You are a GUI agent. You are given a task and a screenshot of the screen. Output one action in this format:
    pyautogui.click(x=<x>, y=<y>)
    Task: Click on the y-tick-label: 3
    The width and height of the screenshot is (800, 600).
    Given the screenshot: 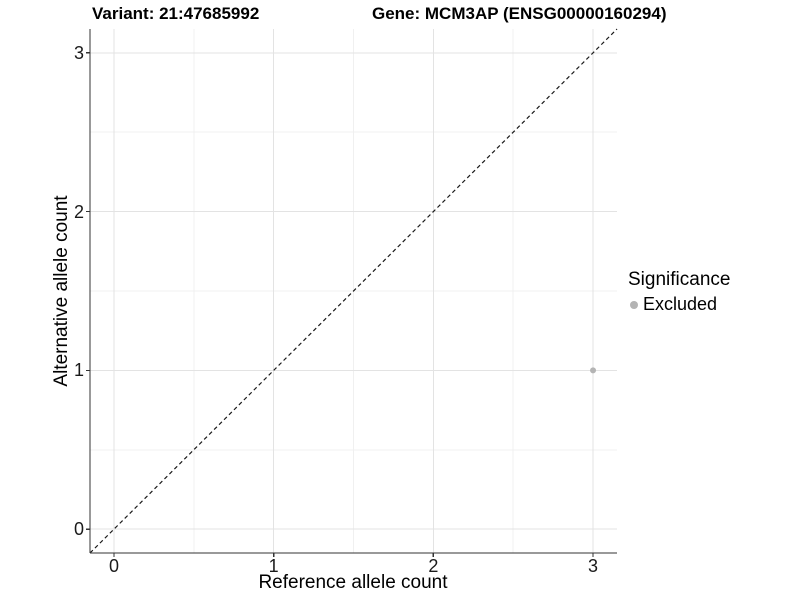 What is the action you would take?
    pyautogui.click(x=78, y=52)
    